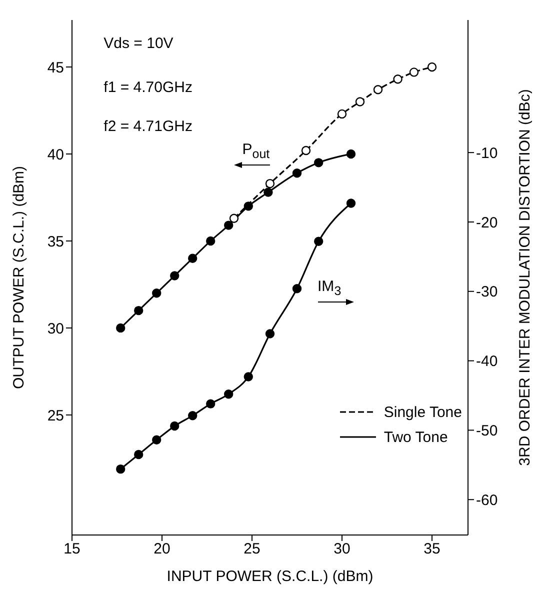  What do you see at coordinates (270, 576) in the screenshot?
I see `x-axis-title: INPUT POWER (S.C.L.) (dBm)` at bounding box center [270, 576].